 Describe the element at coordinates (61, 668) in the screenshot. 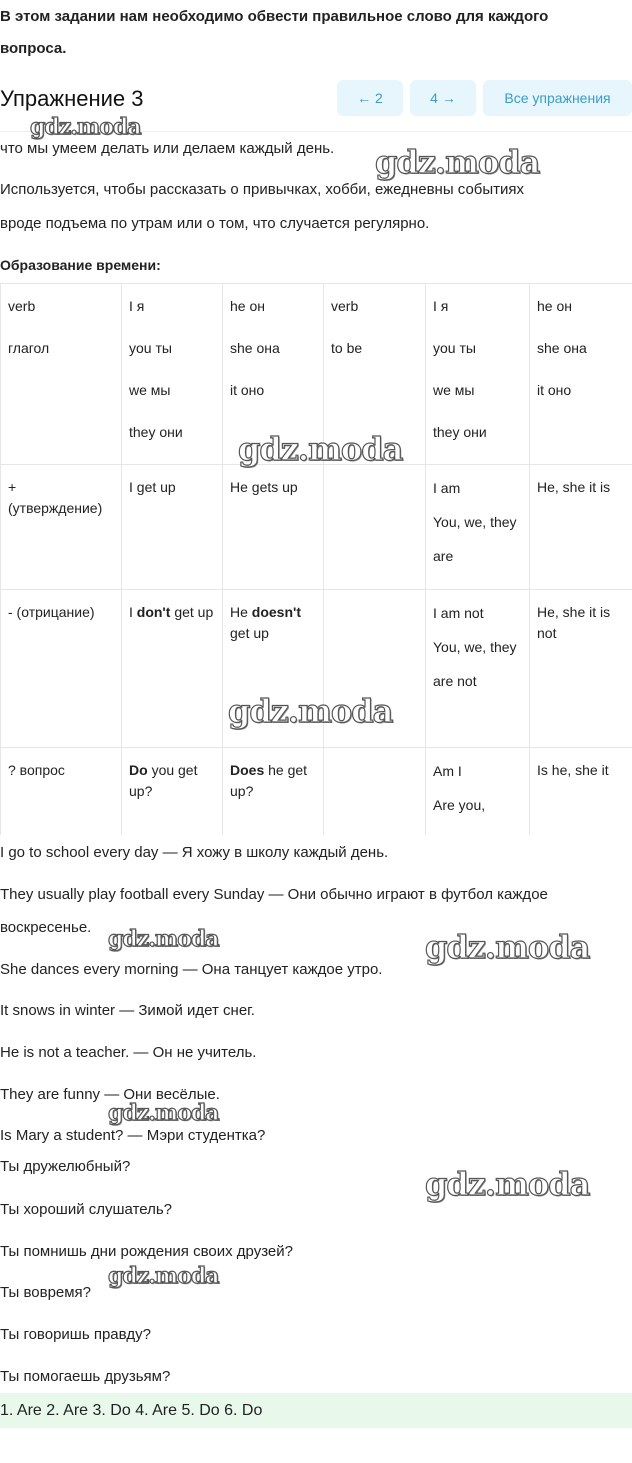

I see `cell-text: - (отрицание)` at that location.